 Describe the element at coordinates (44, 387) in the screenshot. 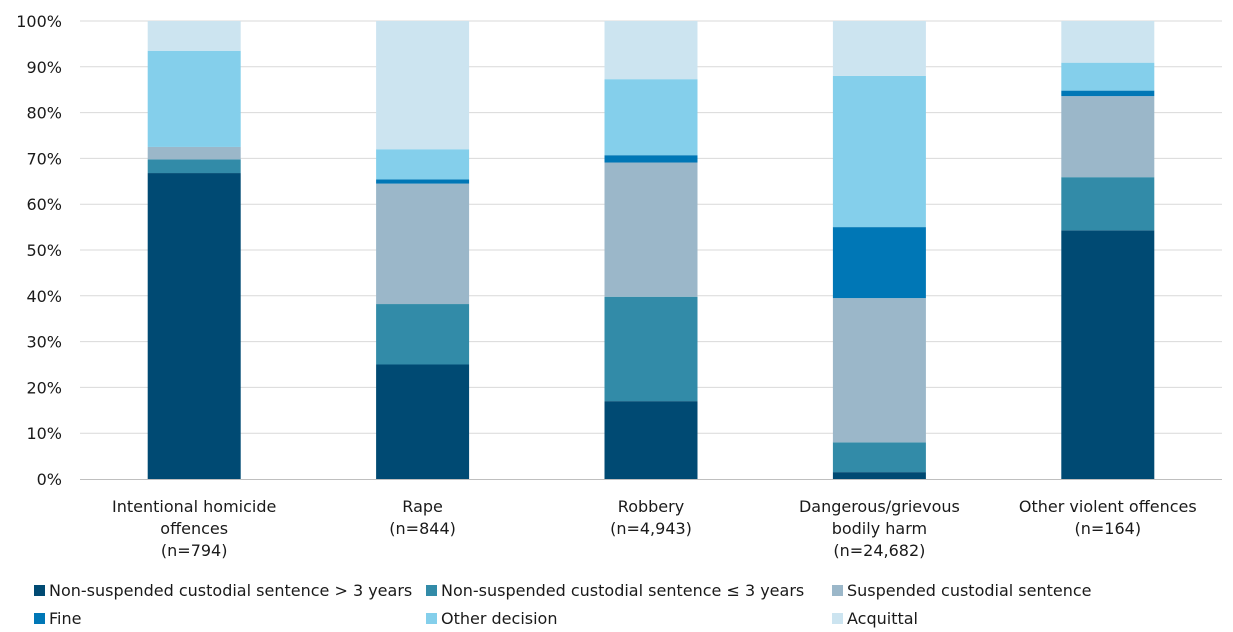

I see `y-tick-label: 20%` at that location.